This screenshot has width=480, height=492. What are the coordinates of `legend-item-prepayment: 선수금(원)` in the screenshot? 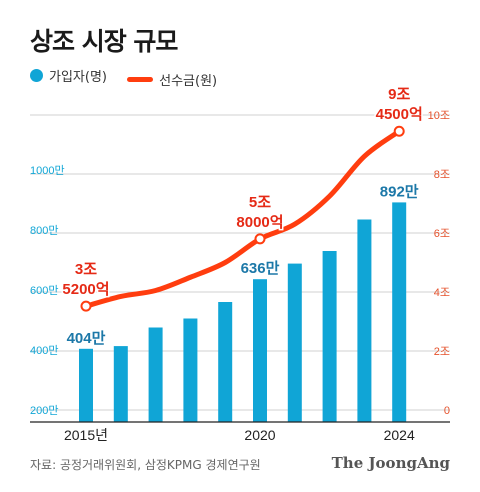 It's located at (172, 79).